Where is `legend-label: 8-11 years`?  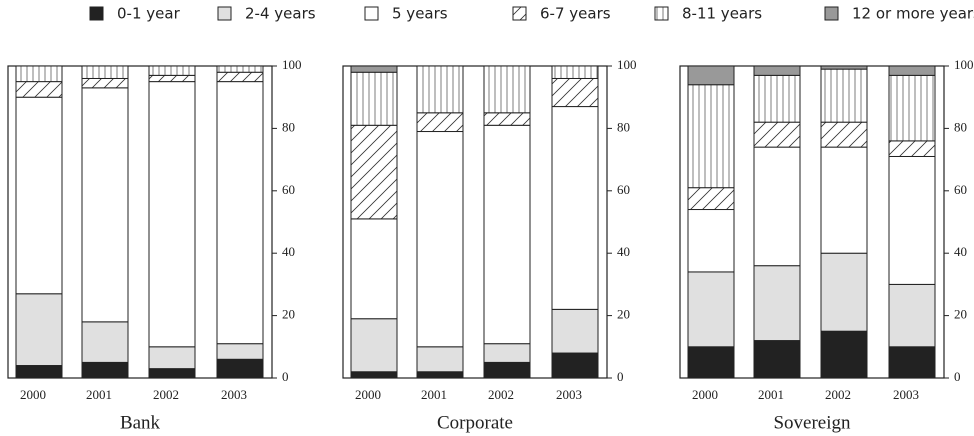 legend-label: 8-11 years is located at coordinates (722, 14).